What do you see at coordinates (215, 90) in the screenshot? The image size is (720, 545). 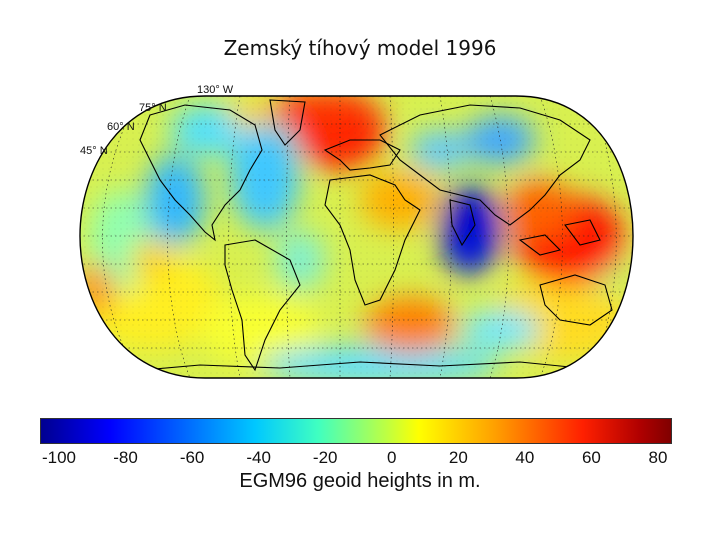 I see `lon-label-130w: 130° W` at bounding box center [215, 90].